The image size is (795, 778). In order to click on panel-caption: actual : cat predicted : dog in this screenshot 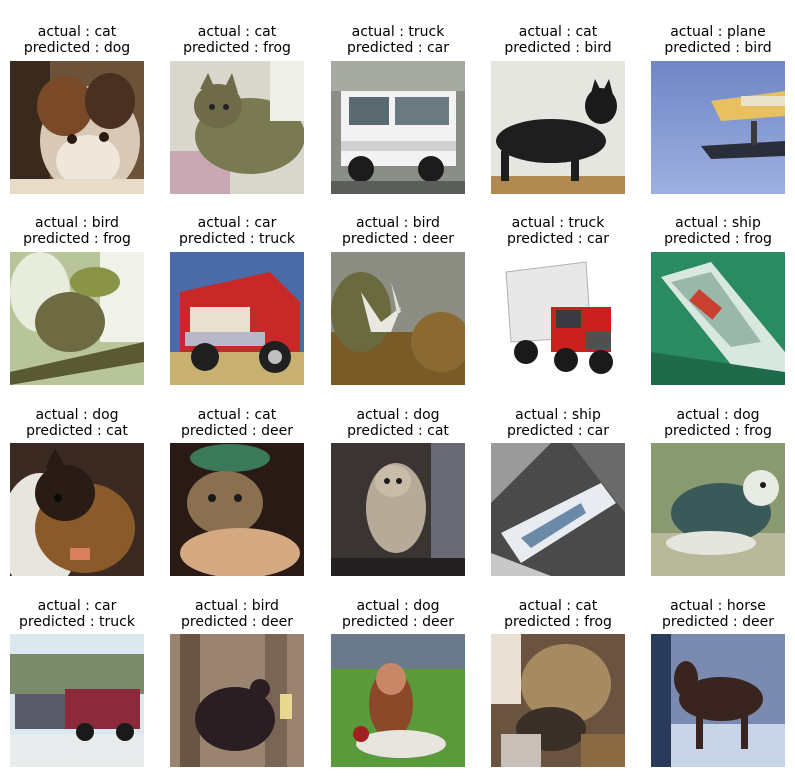, I will do `click(82, 40)`.